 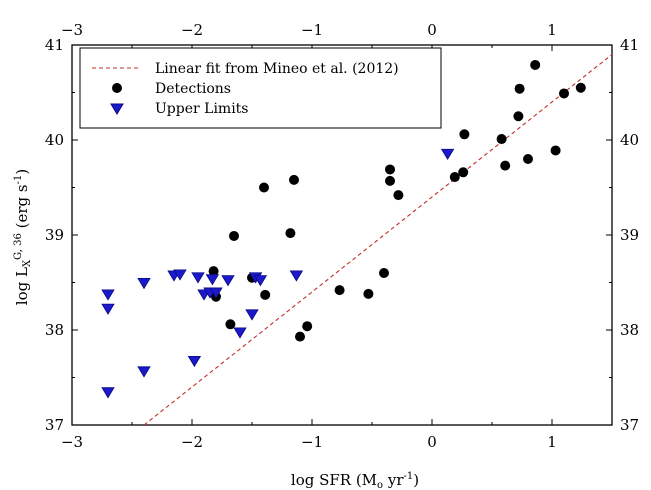 I want to click on y-tick-label: 40, so click(x=54, y=140).